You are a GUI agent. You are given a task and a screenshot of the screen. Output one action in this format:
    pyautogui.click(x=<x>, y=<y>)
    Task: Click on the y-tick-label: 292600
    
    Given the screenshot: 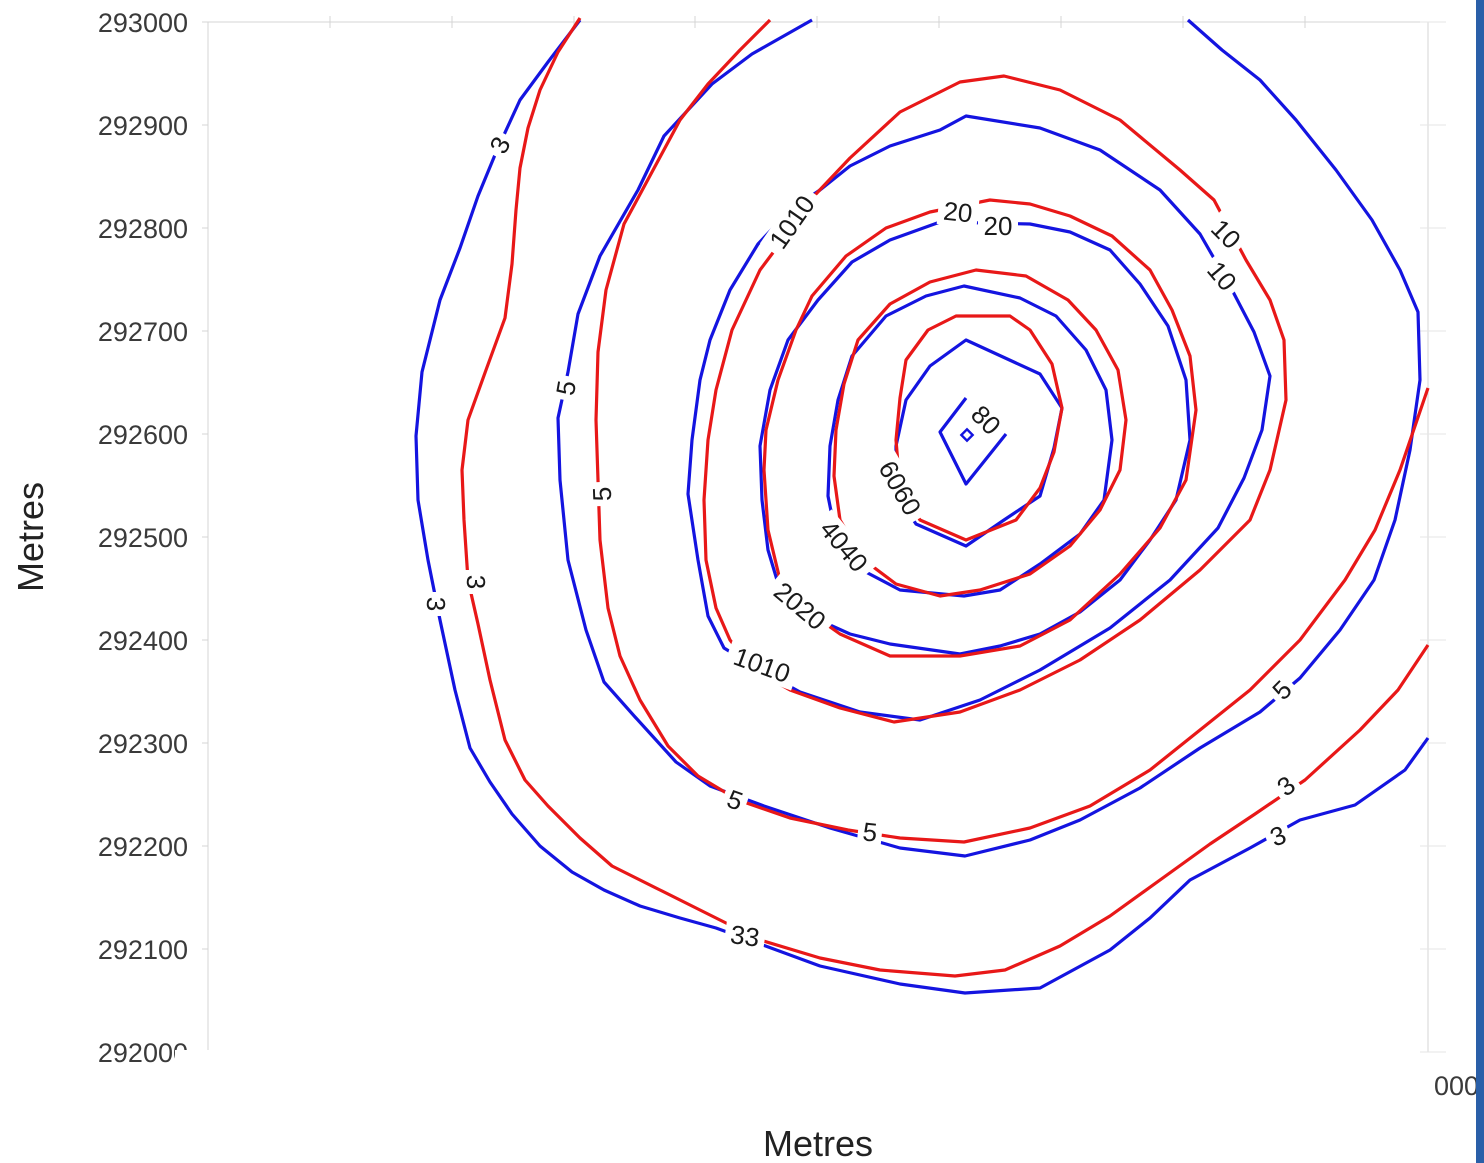 What is the action you would take?
    pyautogui.click(x=143, y=435)
    